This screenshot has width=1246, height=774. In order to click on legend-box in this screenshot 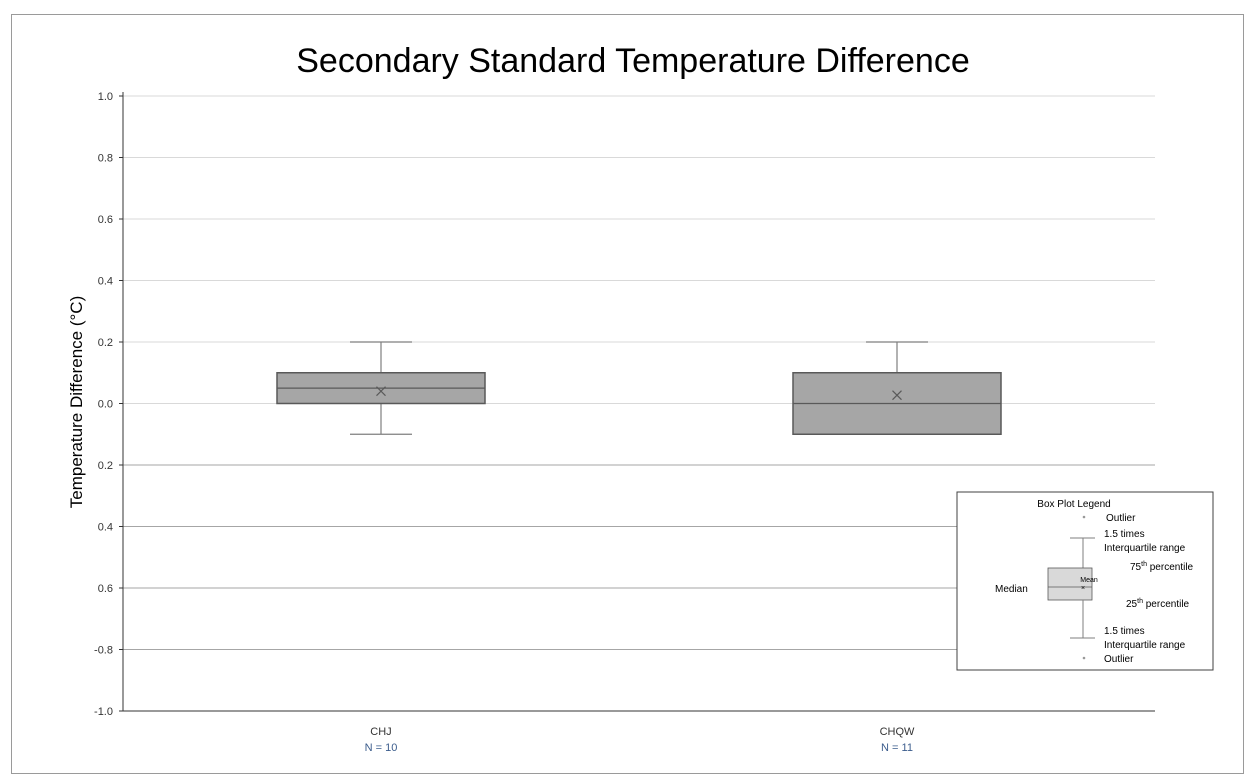, I will do `click(1070, 584)`.